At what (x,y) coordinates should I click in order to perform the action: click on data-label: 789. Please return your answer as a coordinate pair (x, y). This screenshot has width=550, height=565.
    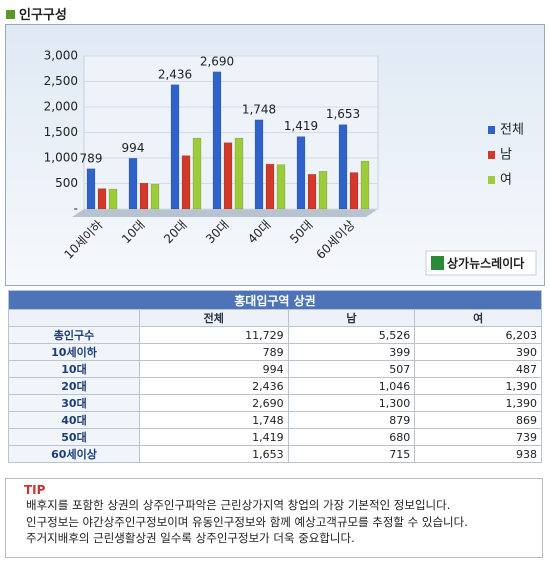
    Looking at the image, I should click on (91, 158).